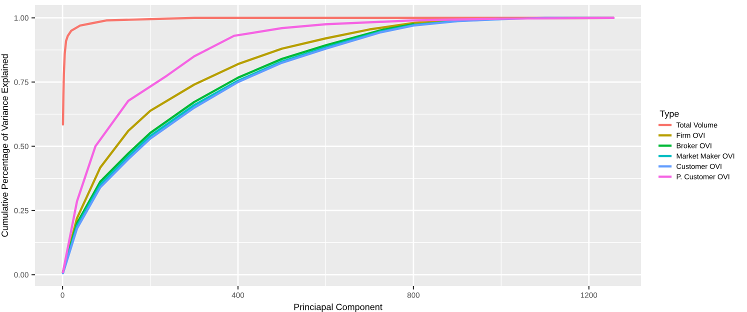 This screenshot has height=312, width=747. I want to click on legend-title: Type, so click(669, 114).